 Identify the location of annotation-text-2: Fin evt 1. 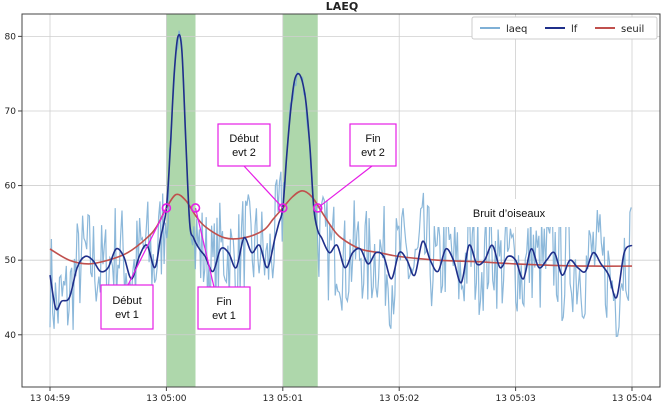
(224, 309).